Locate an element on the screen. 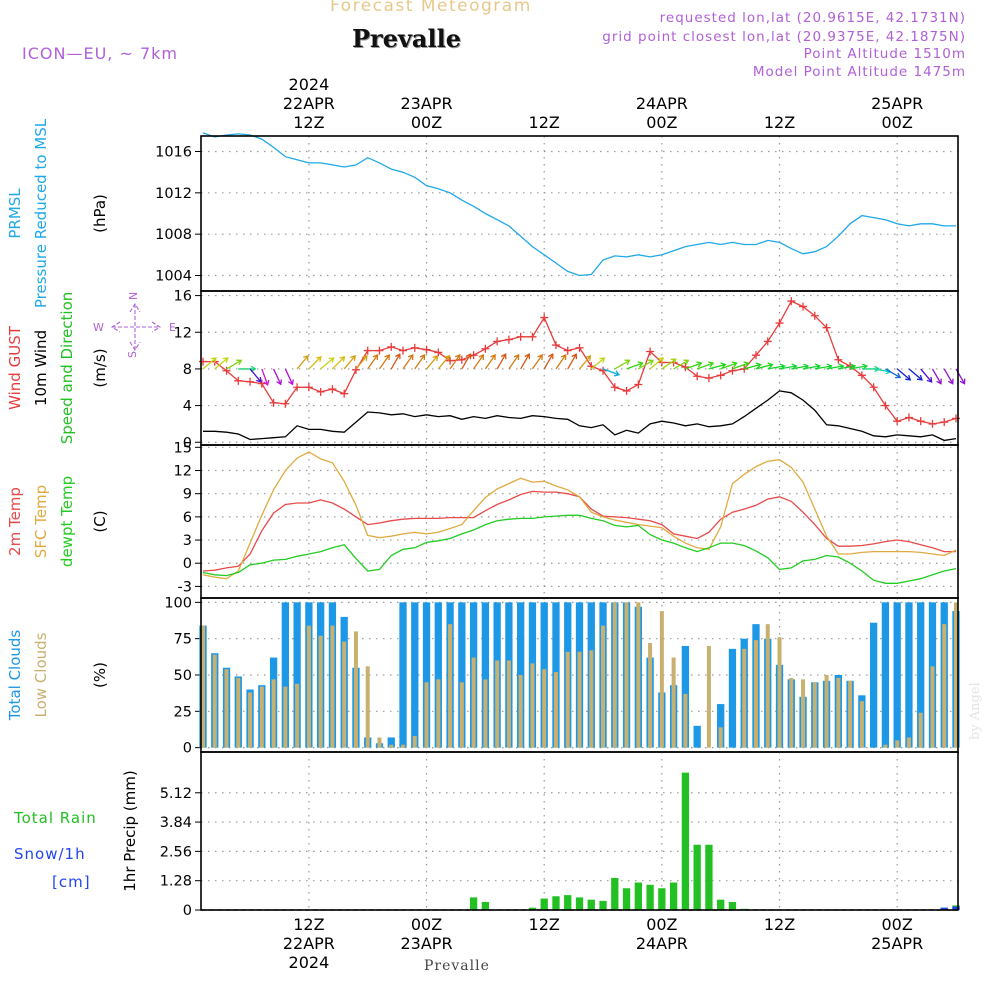  axis-label: 10m Wind is located at coordinates (41, 368).